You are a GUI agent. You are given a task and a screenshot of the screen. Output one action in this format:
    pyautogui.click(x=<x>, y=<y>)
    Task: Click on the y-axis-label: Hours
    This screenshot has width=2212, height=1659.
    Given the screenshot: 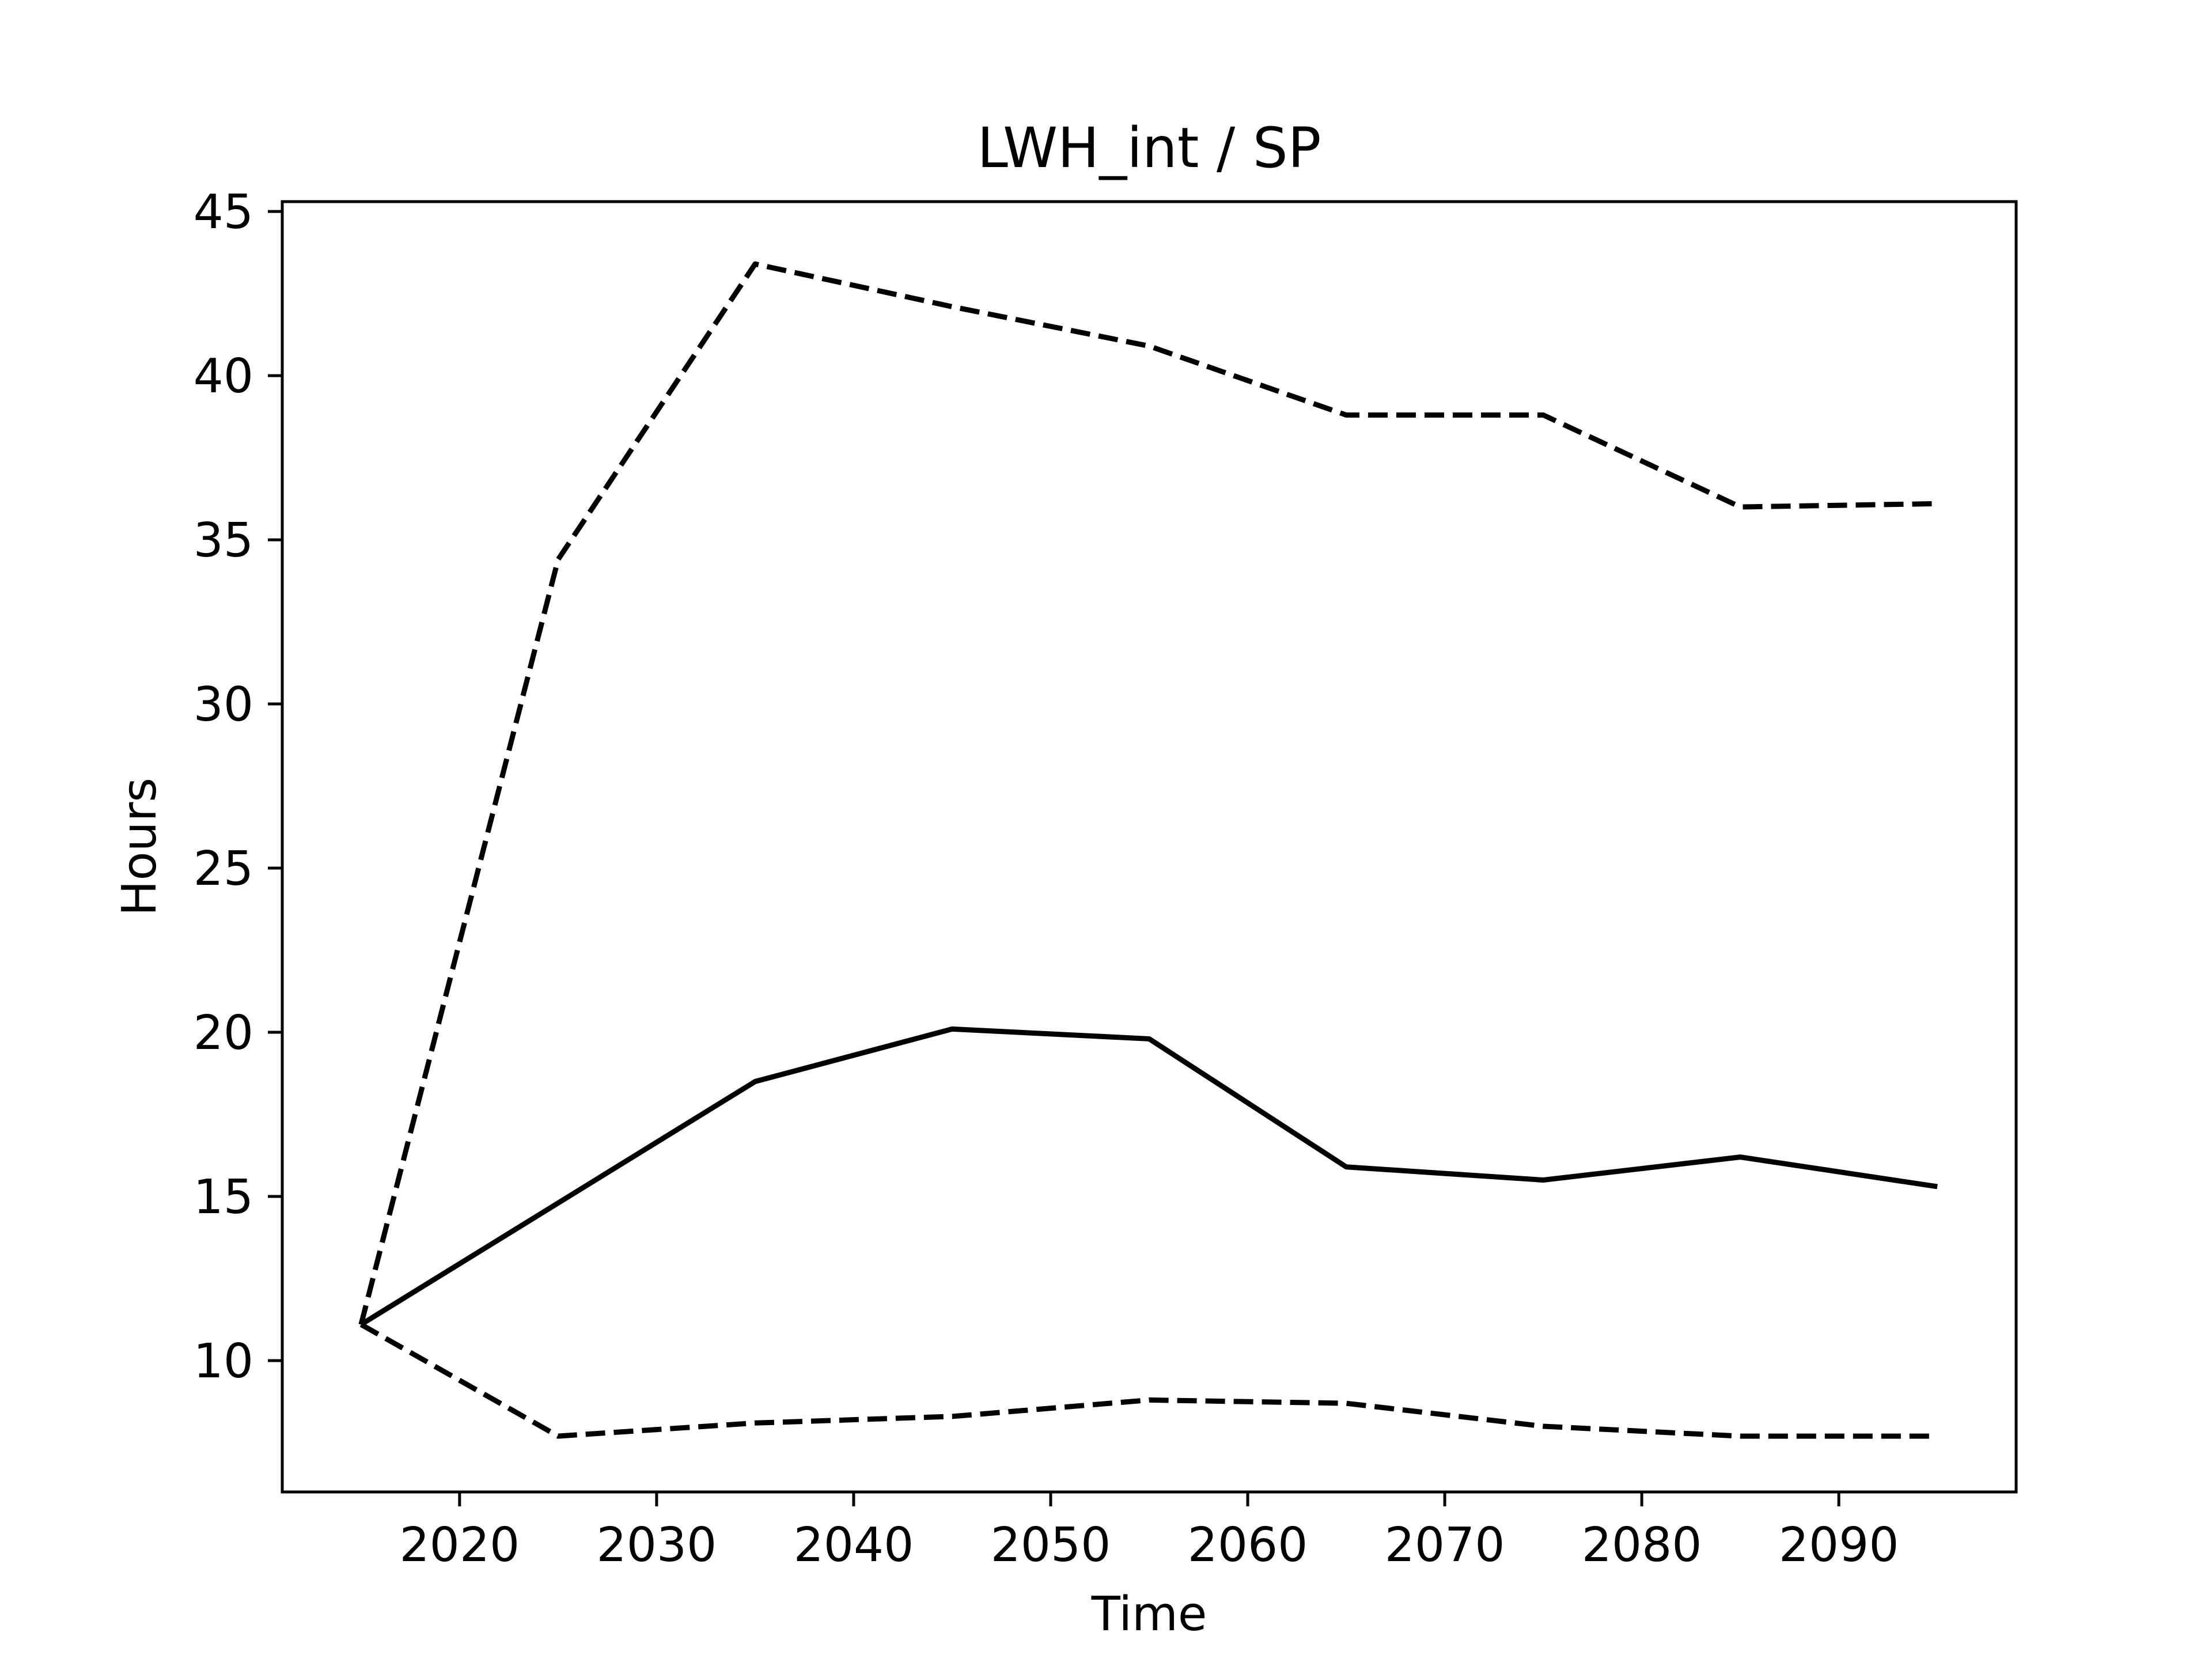 What is the action you would take?
    pyautogui.click(x=139, y=847)
    